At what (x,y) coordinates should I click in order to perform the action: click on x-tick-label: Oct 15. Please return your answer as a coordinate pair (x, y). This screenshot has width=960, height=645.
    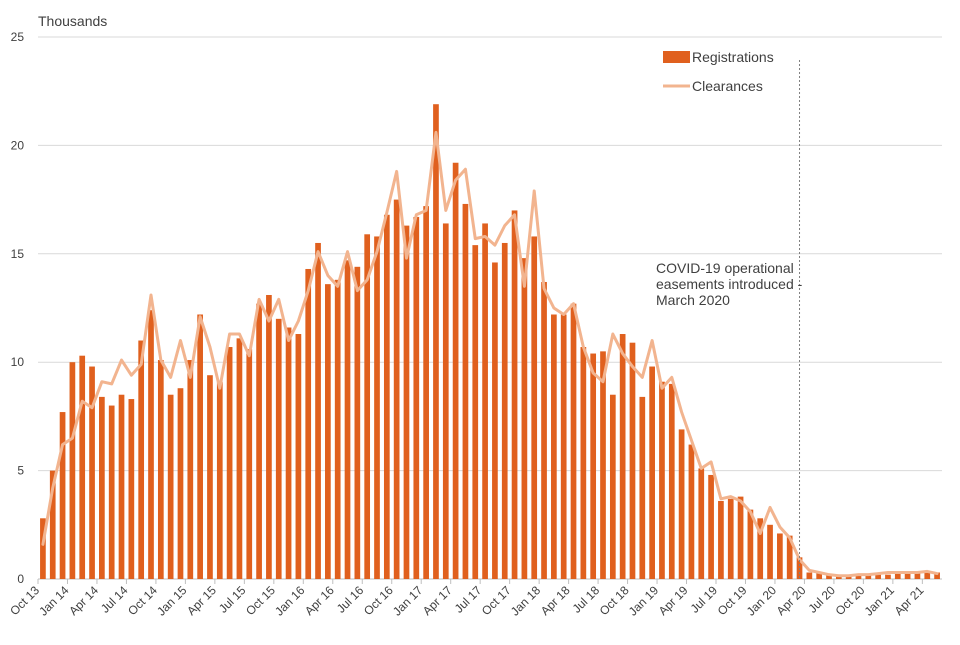
    Looking at the image, I should click on (260, 600).